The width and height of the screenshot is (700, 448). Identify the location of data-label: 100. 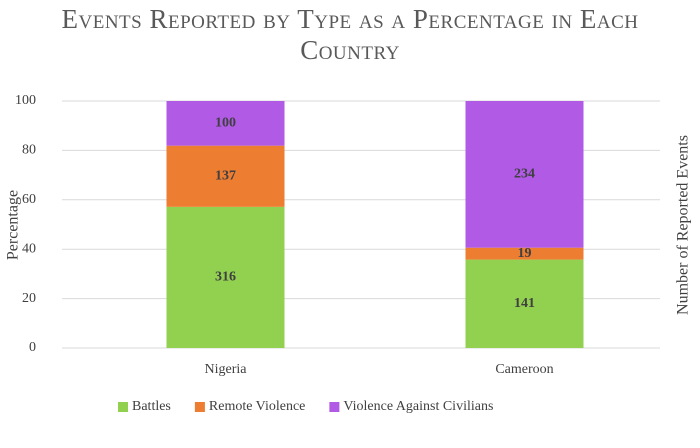
(225, 123).